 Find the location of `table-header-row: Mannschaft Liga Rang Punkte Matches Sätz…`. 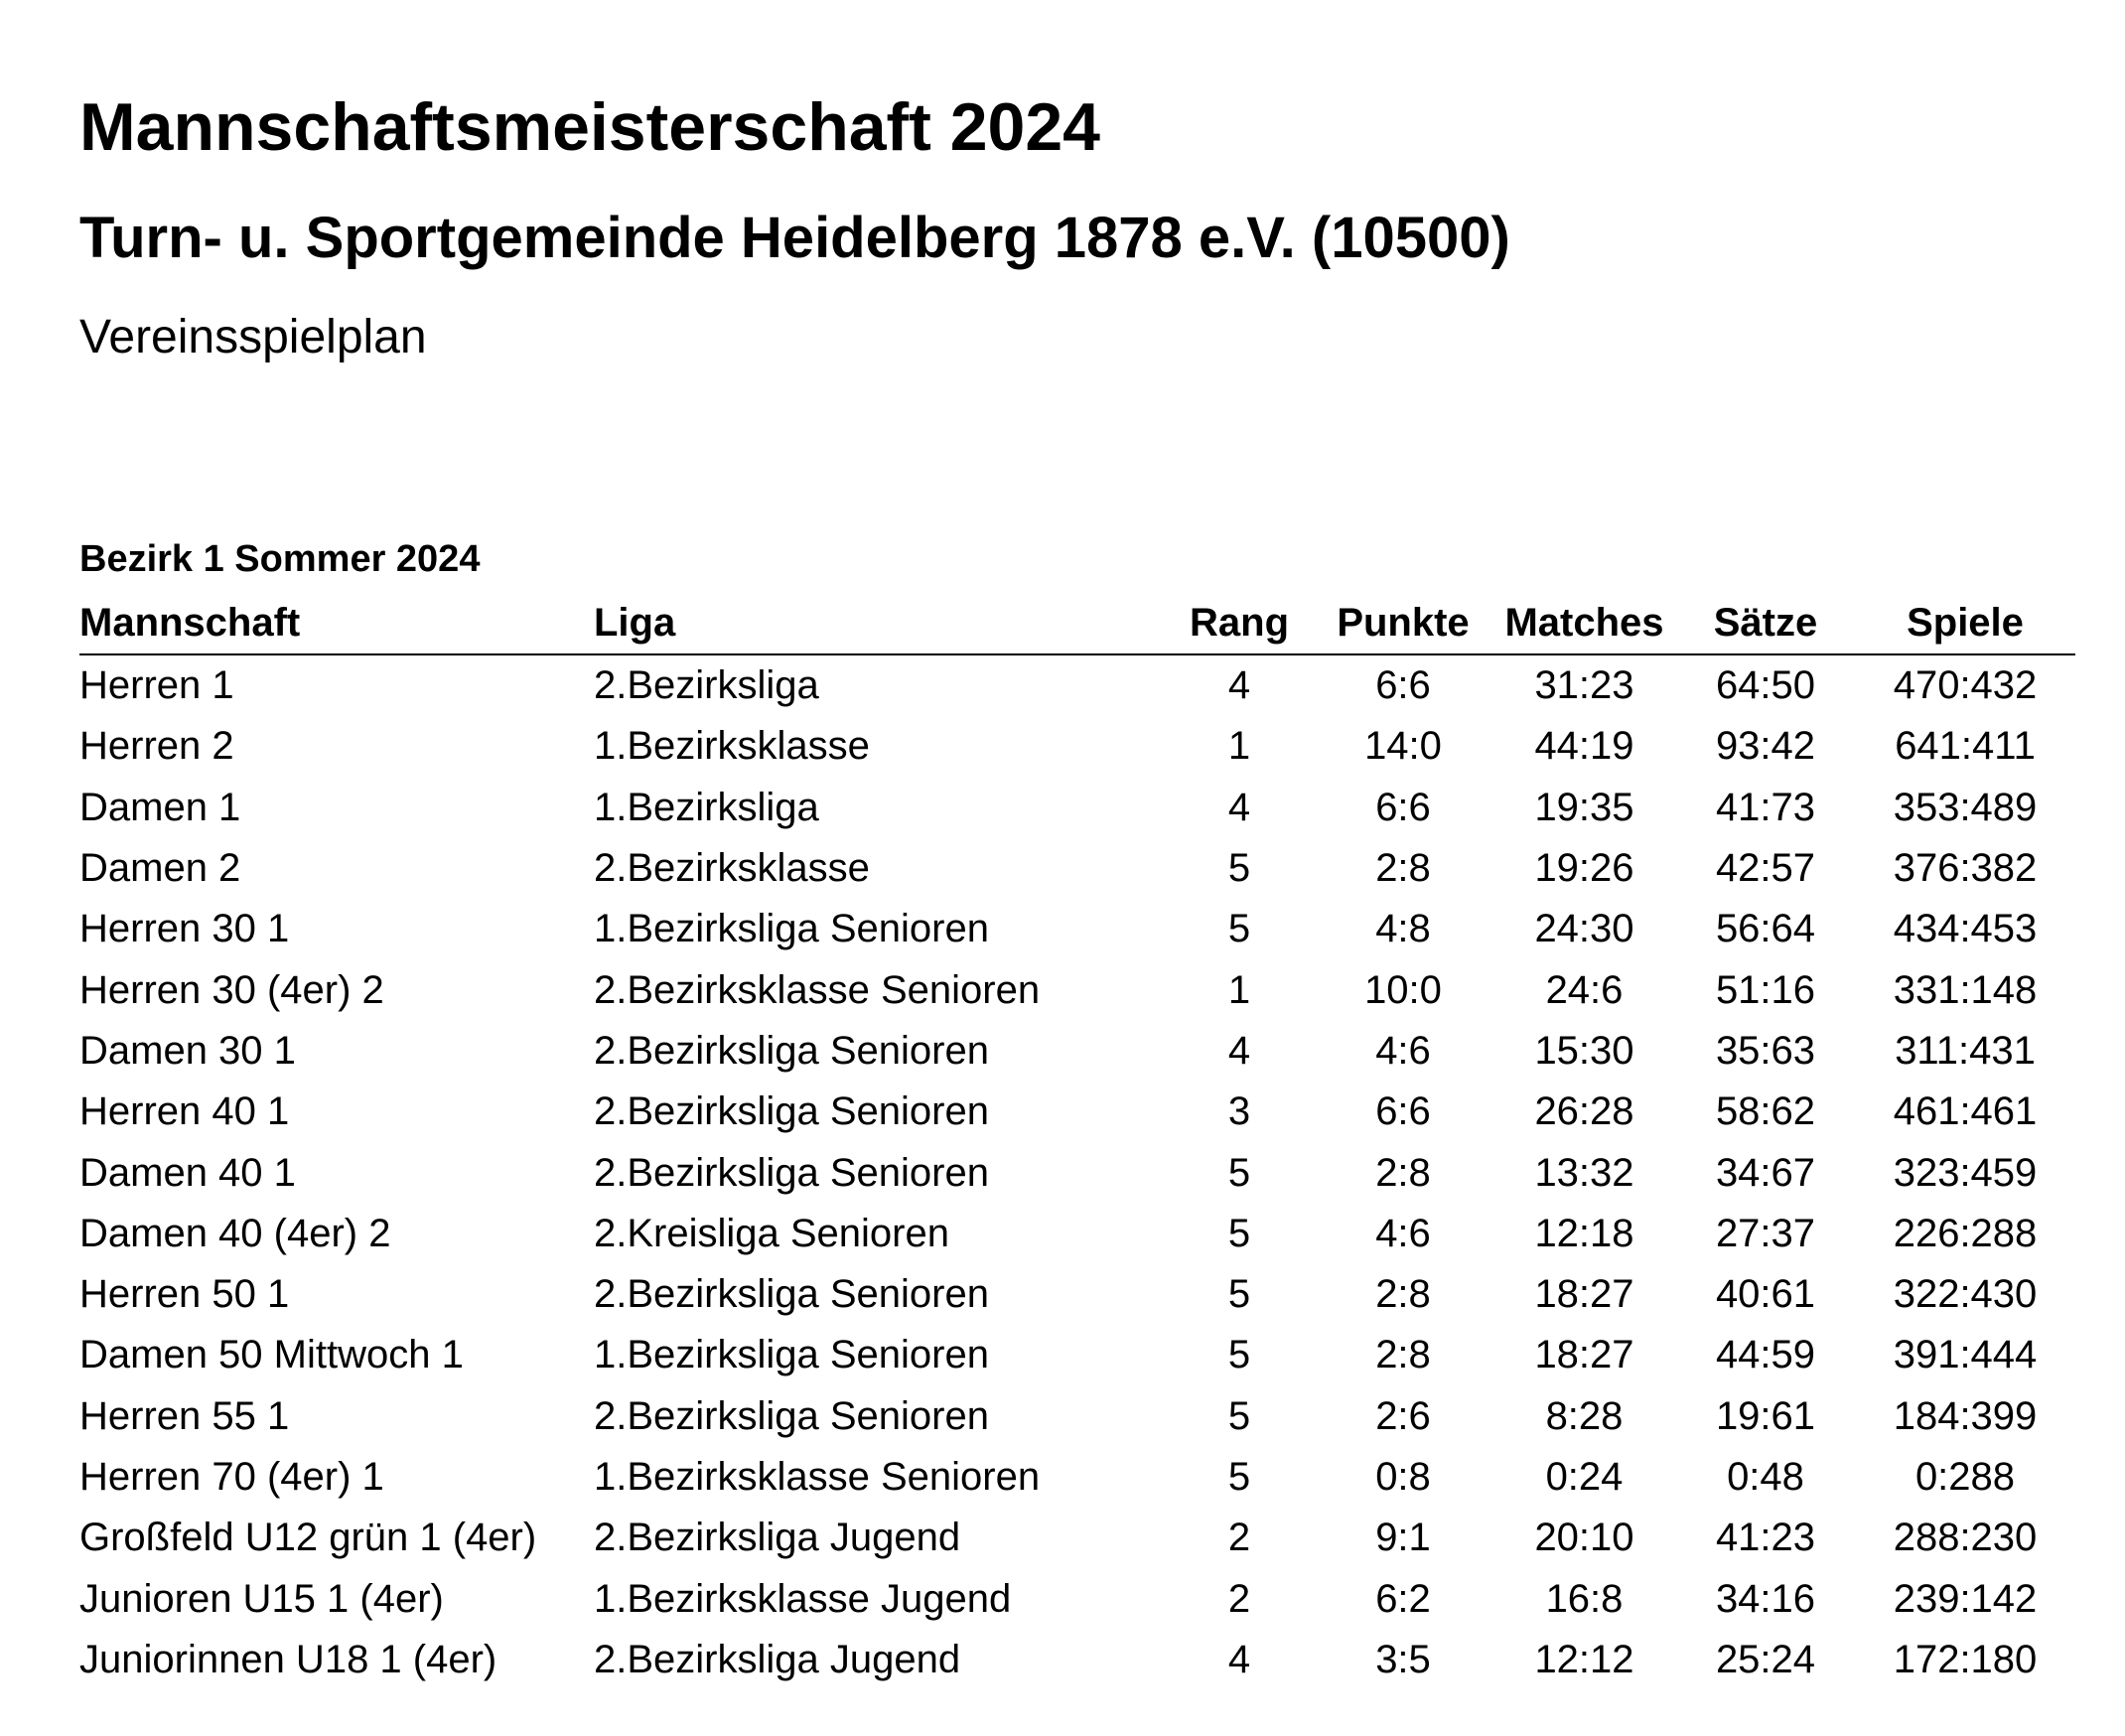

table-header-row: Mannschaft Liga Rang Punkte Matches Sätz… is located at coordinates (1077, 623).